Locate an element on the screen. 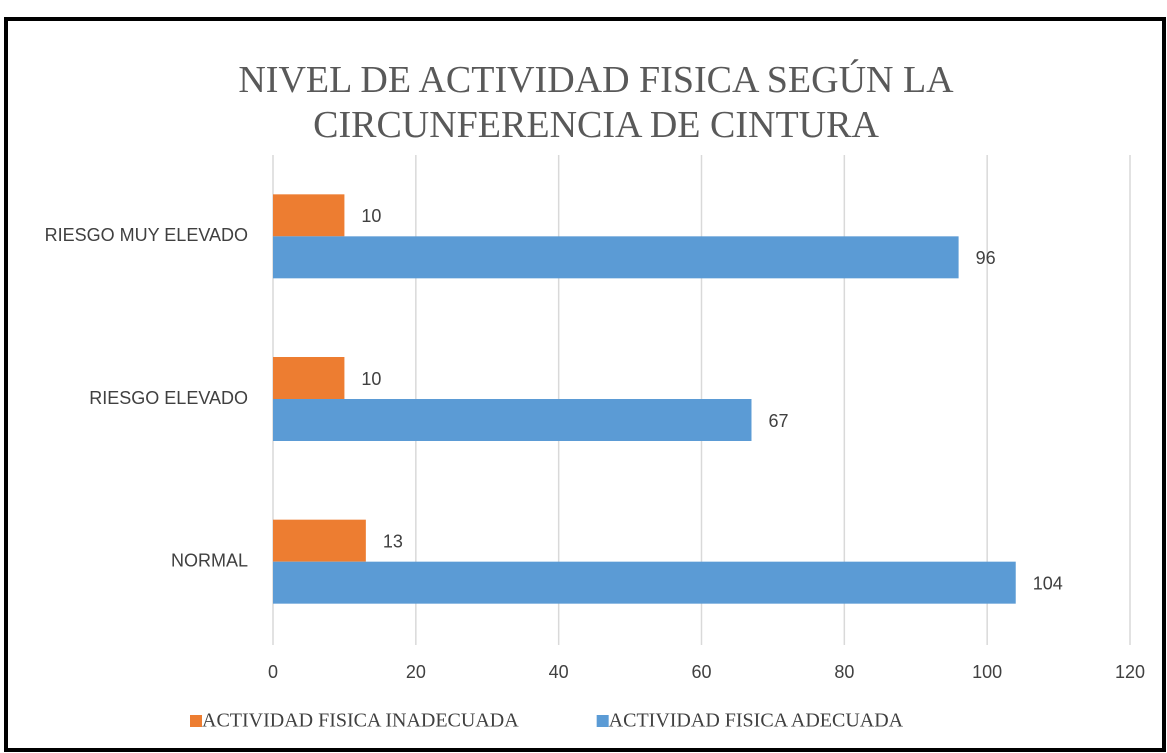  x-tick-label: 60 is located at coordinates (701, 672).